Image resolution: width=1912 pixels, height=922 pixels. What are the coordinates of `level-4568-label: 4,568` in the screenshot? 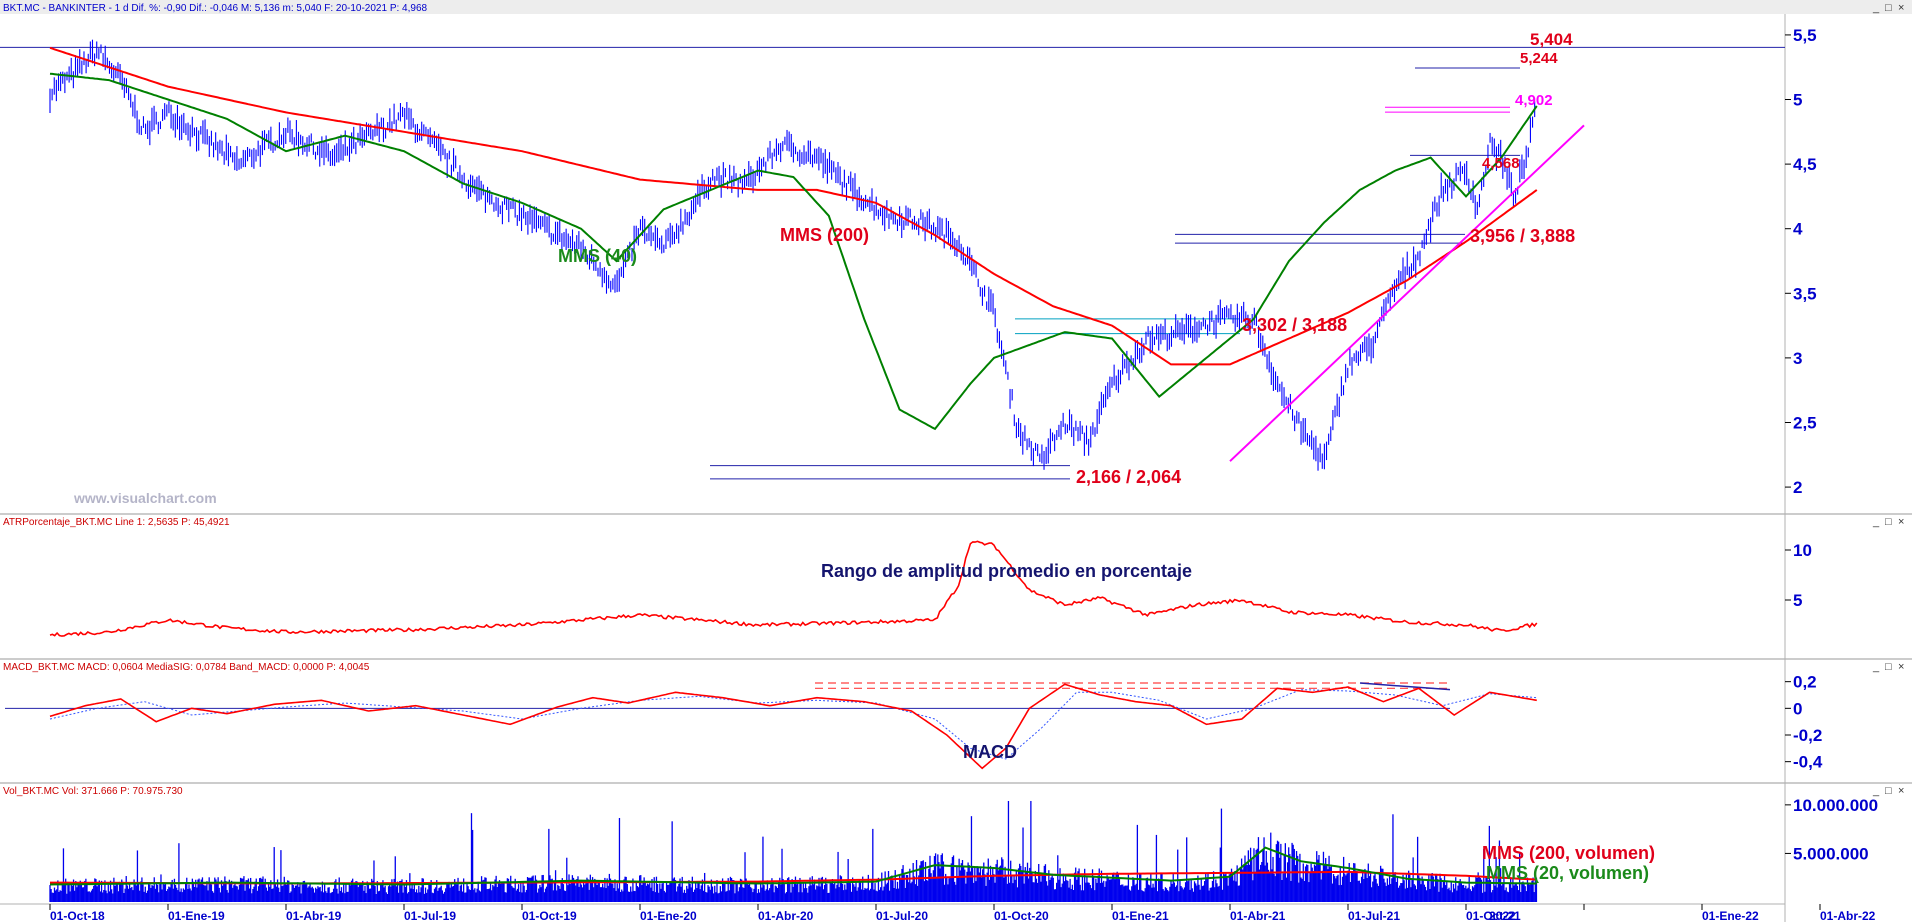 It's located at (1501, 163).